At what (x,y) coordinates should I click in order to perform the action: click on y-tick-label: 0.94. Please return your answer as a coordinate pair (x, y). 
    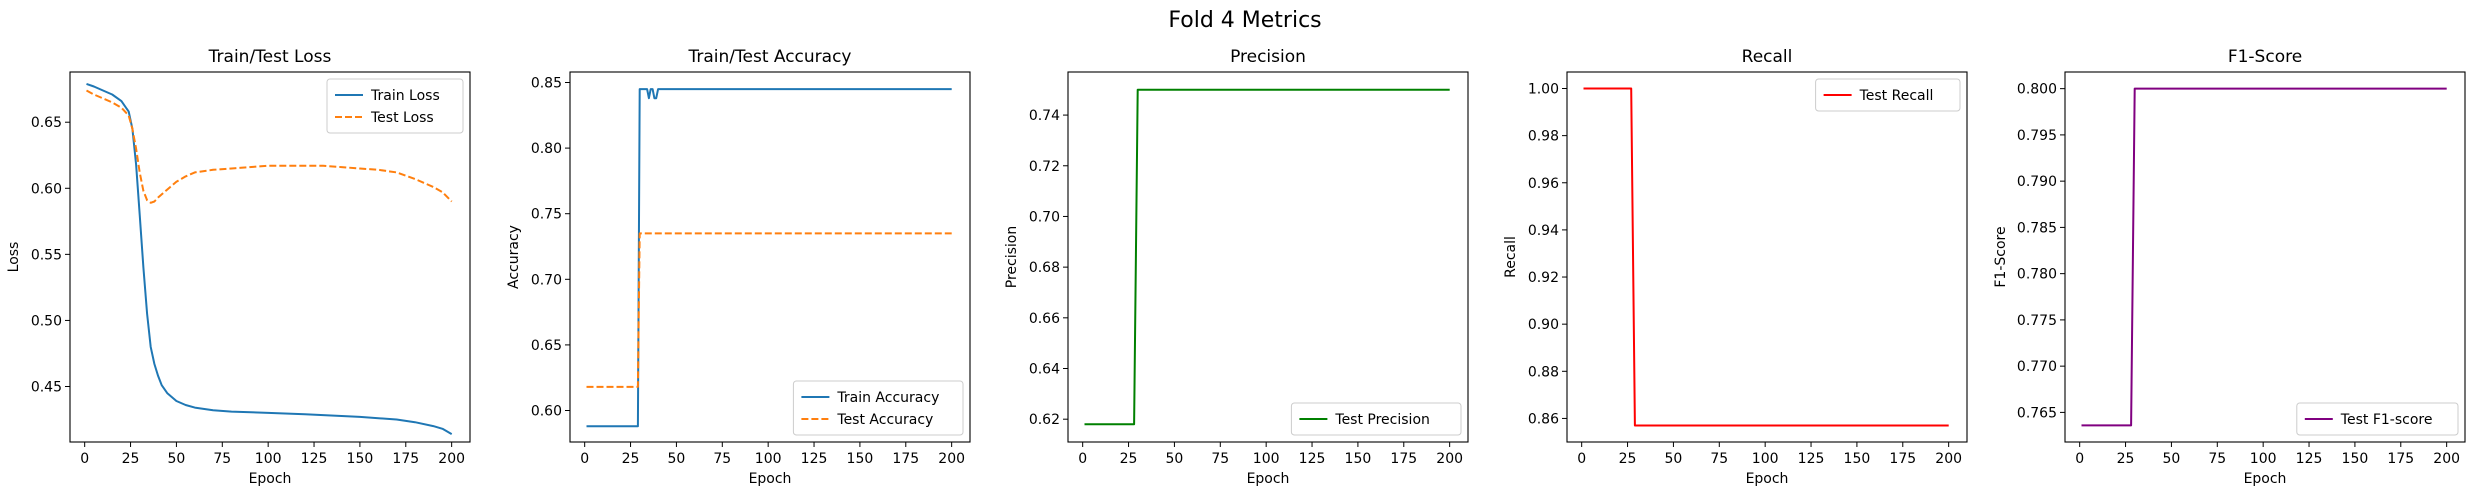
    Looking at the image, I should click on (1543, 231).